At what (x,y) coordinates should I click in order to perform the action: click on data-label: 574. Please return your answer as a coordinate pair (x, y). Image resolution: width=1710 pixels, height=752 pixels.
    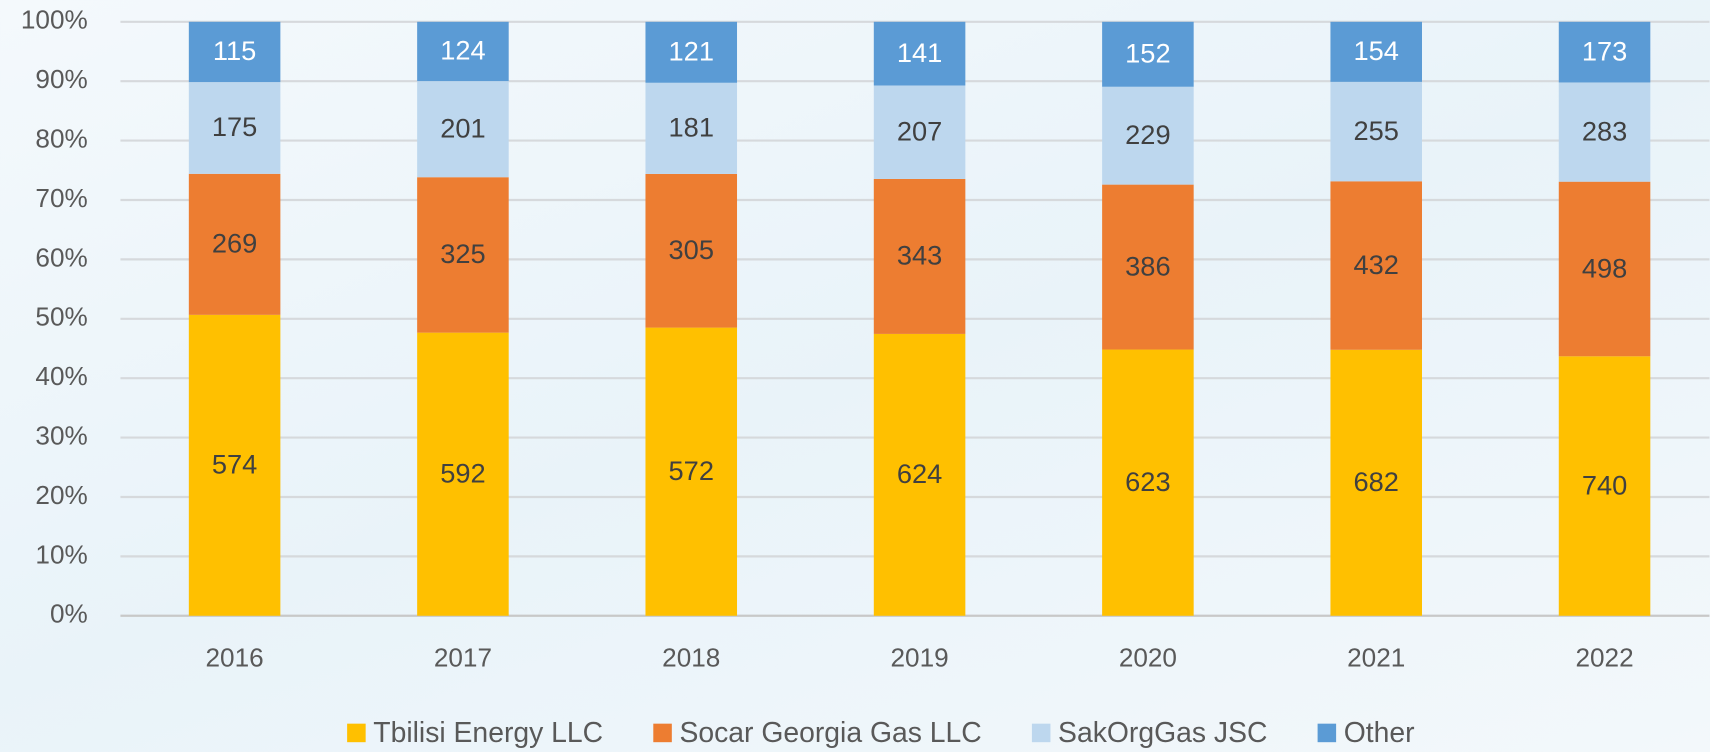
    Looking at the image, I should click on (234, 464).